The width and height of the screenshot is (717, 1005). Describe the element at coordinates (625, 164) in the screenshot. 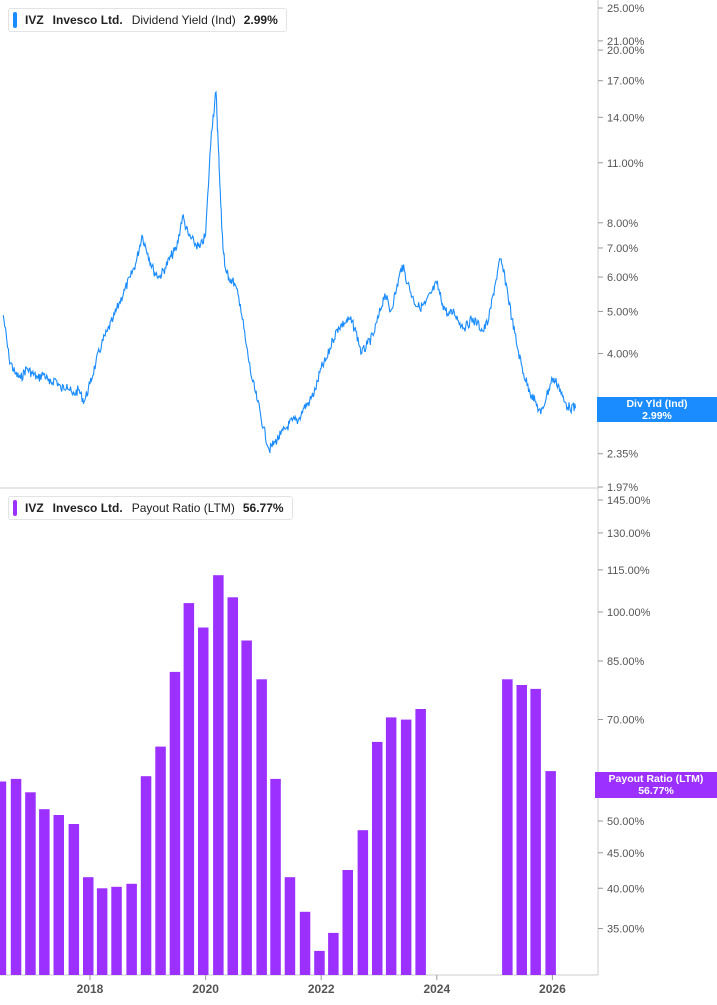

I see `y-tick-label: 11.00%` at that location.